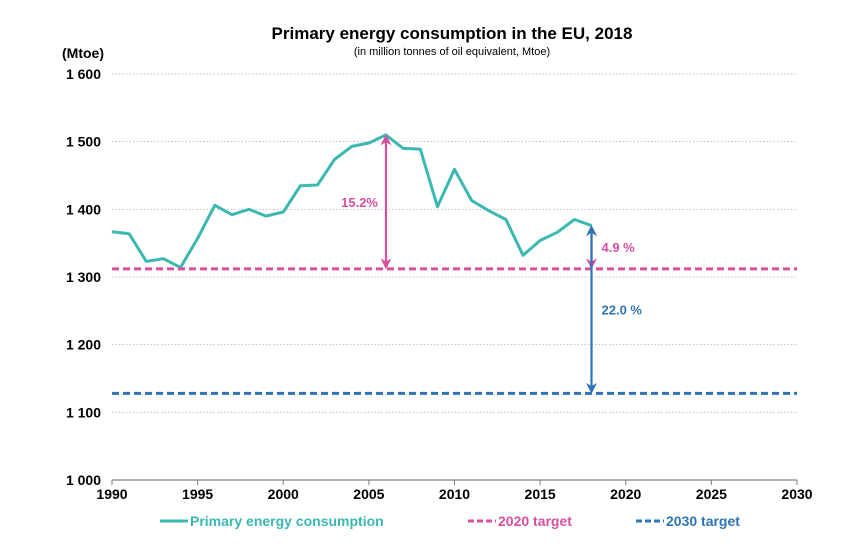 Image resolution: width=848 pixels, height=544 pixels. Describe the element at coordinates (83, 74) in the screenshot. I see `y-tick-label: 1 600` at that location.